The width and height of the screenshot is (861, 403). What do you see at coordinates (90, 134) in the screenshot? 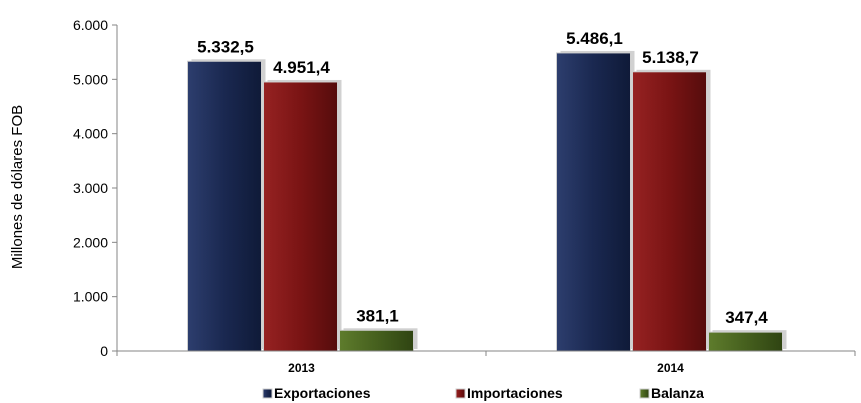
I see `y-tick-label: 4.000` at bounding box center [90, 134].